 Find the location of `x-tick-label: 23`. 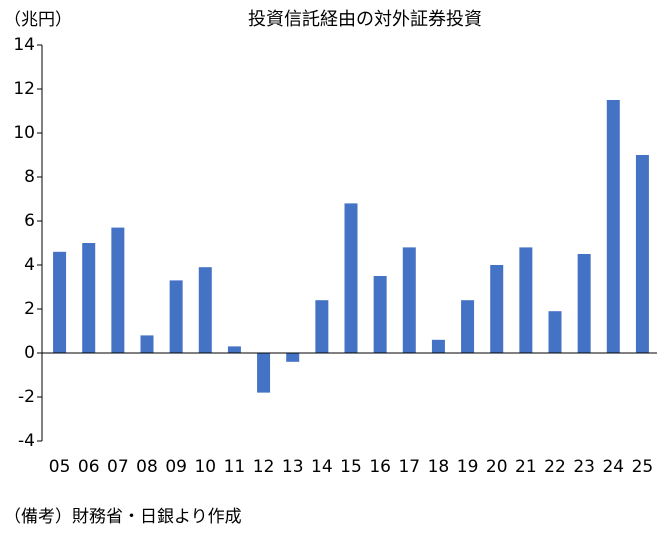

x-tick-label: 23 is located at coordinates (584, 467).